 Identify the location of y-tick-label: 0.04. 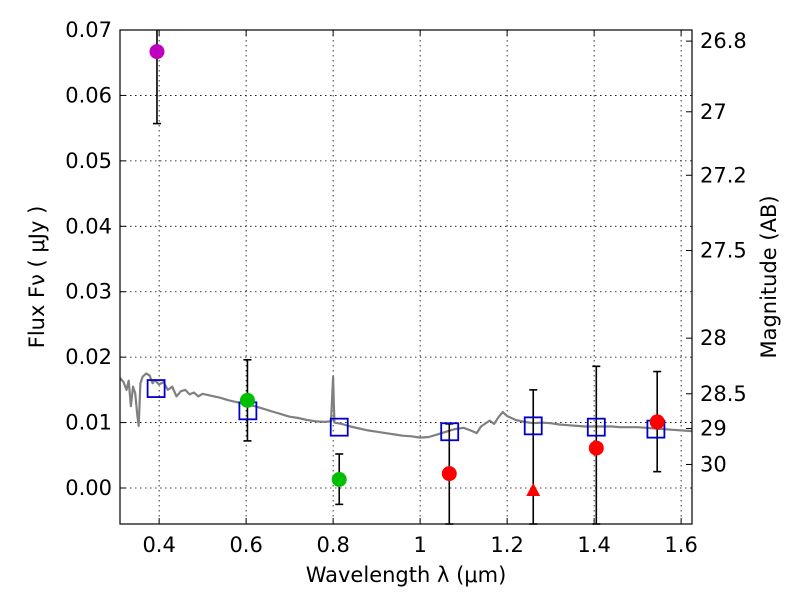
(88, 226).